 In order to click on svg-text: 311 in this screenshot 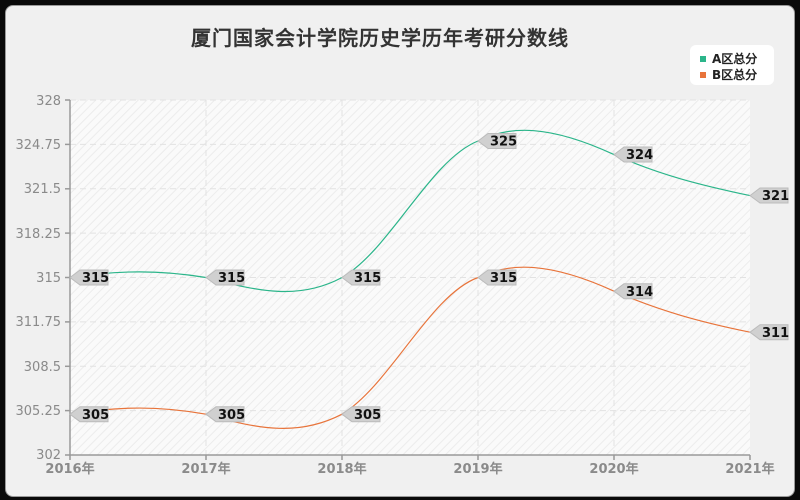, I will do `click(775, 333)`.